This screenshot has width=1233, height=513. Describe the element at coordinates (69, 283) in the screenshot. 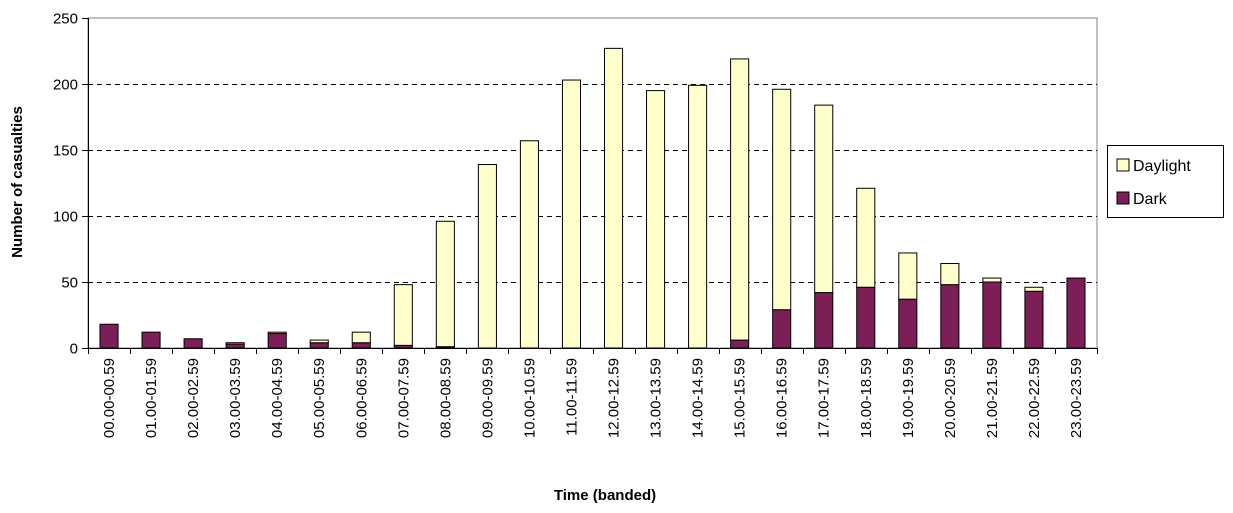

I see `y-tick-label: 50` at that location.